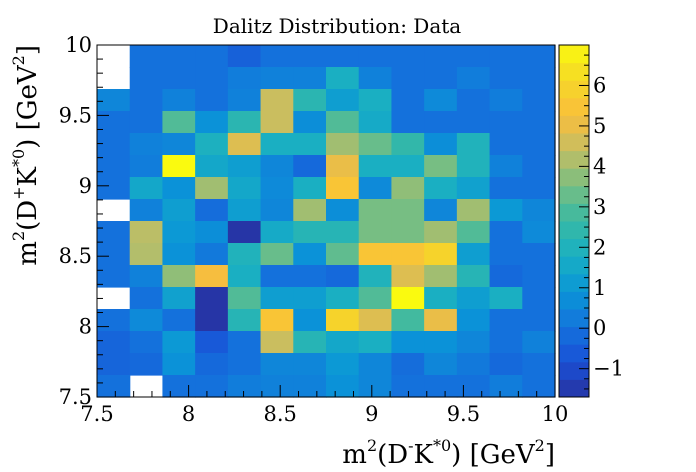 This screenshot has width=696, height=472. What do you see at coordinates (599, 126) in the screenshot?
I see `z-tick-label: 5` at bounding box center [599, 126].